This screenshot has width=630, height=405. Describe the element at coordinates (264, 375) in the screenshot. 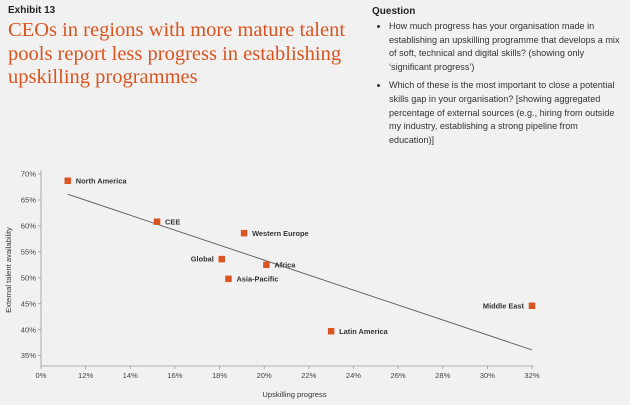

I see `x-tick-label: 20%` at that location.